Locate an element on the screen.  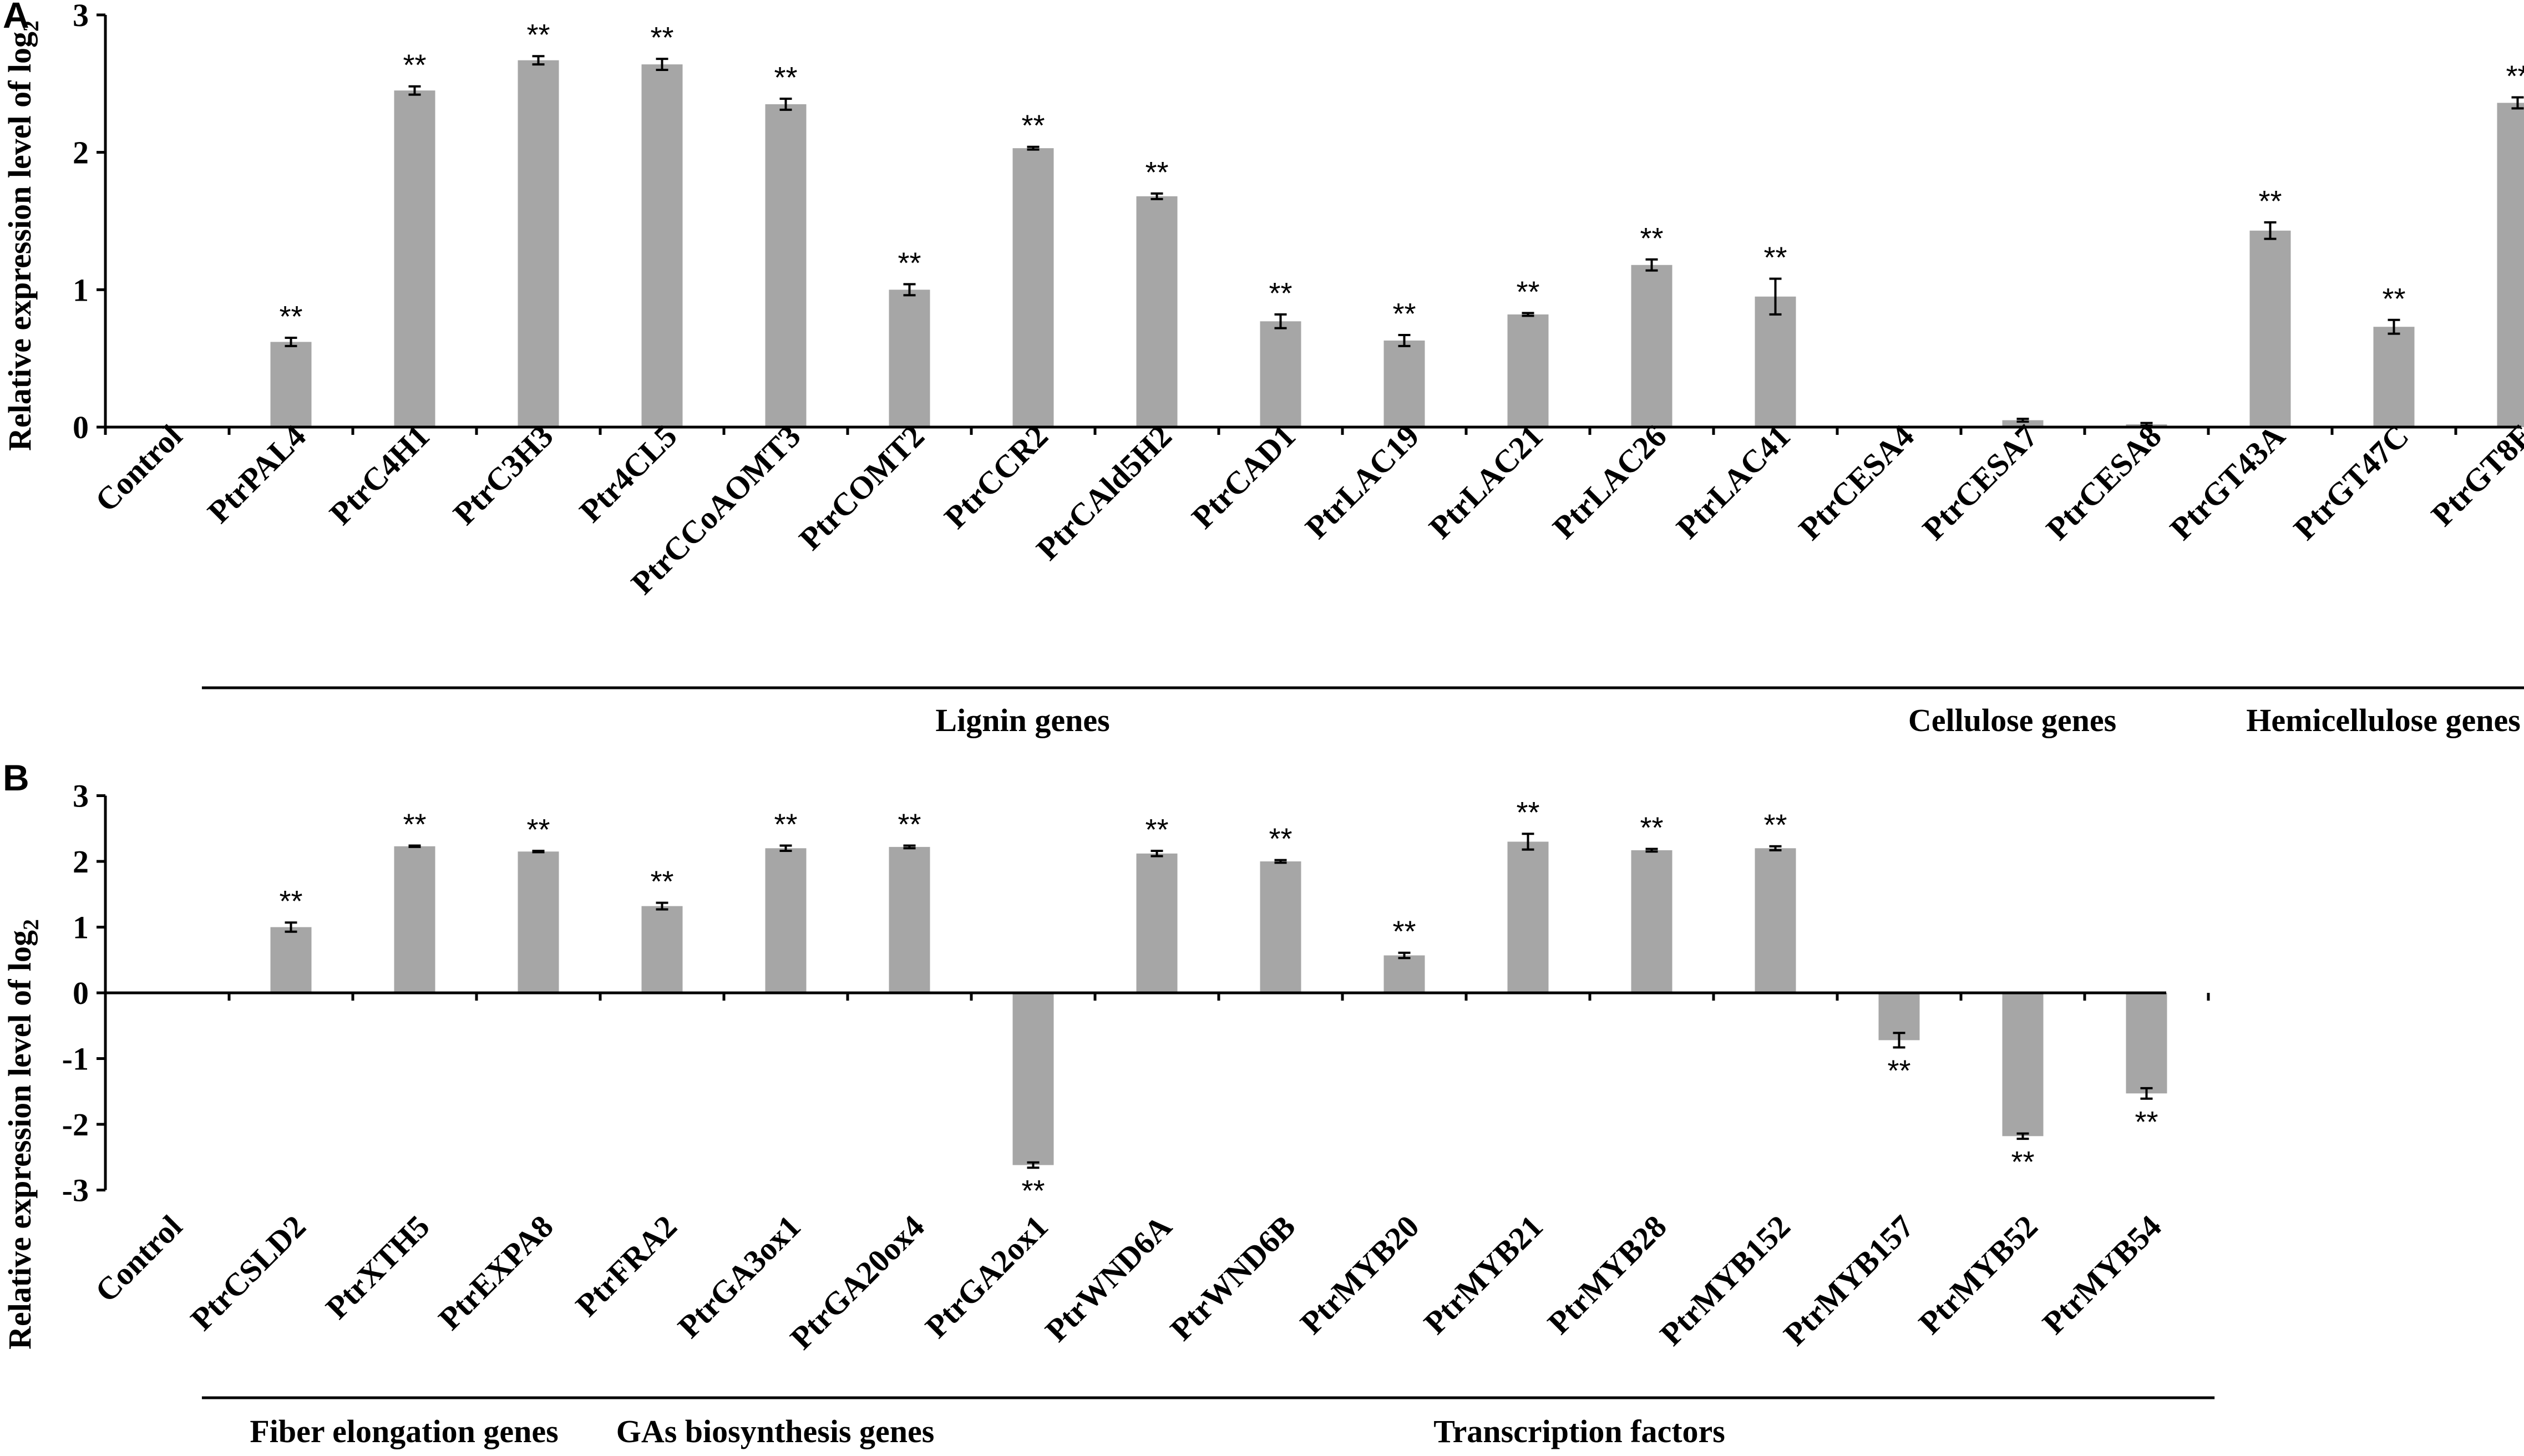
panel-b-category-label: Control is located at coordinates (139, 1258).